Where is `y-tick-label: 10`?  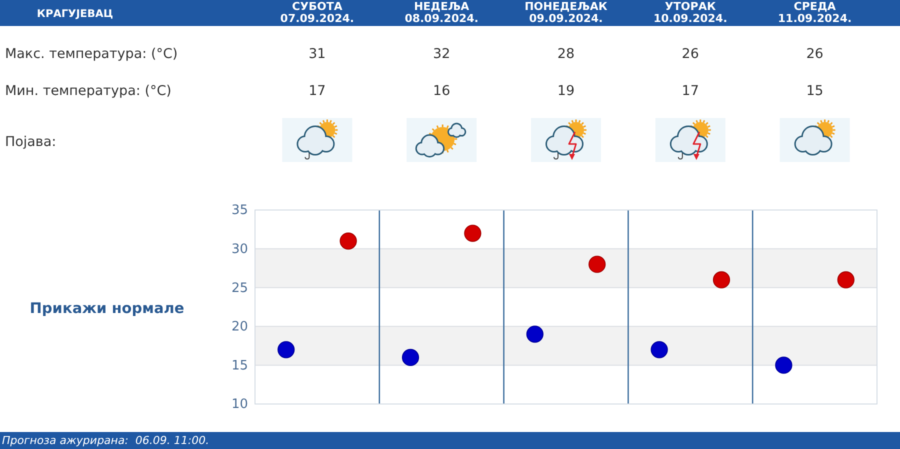
y-tick-label: 10 is located at coordinates (239, 404).